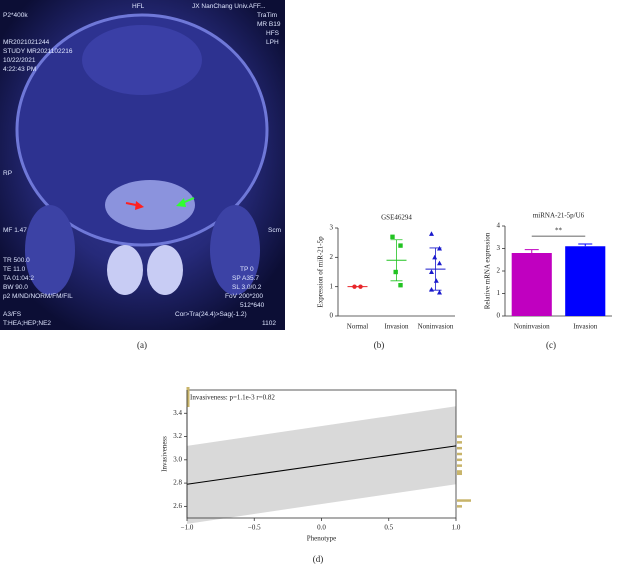 The width and height of the screenshot is (636, 571). I want to click on overlay-text: STUDY MR2021102216, so click(38, 51).